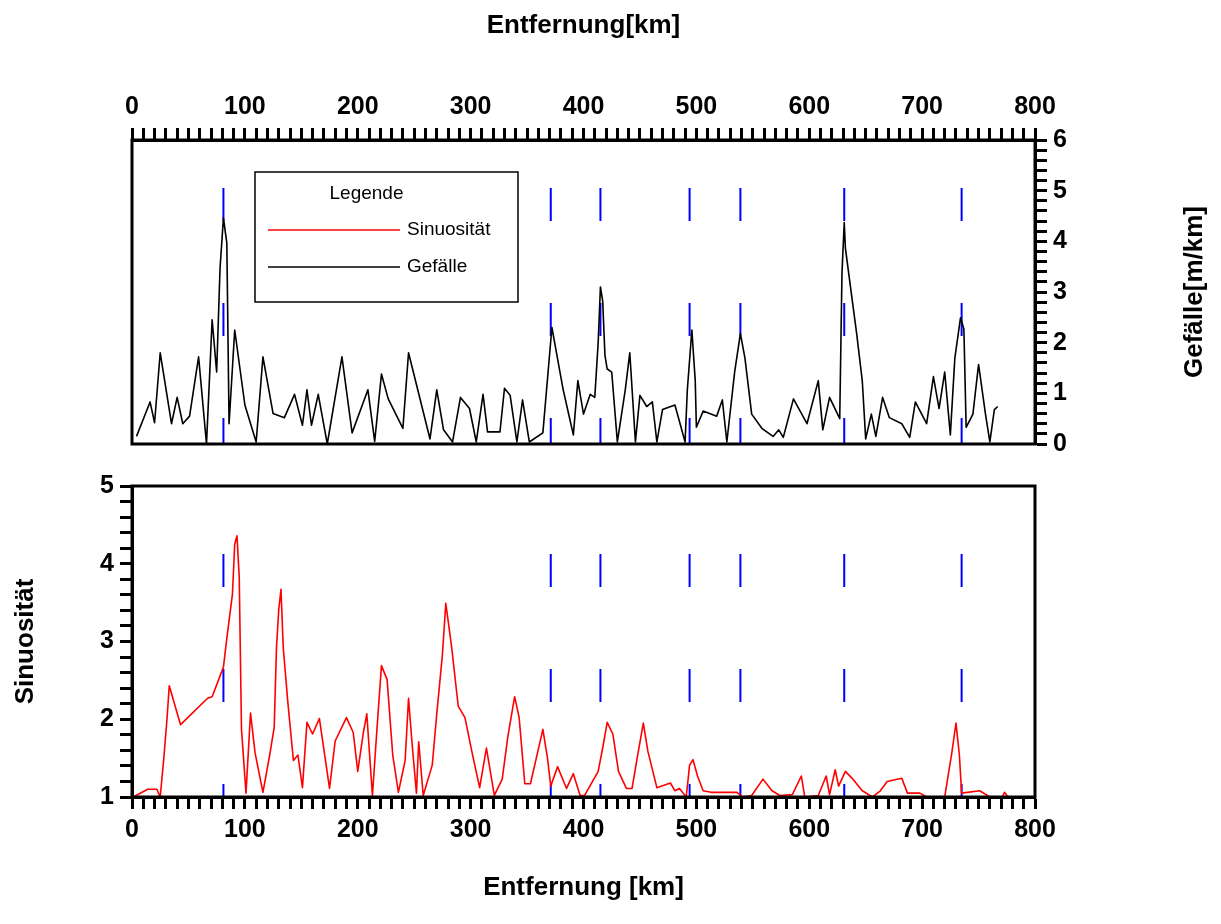  I want to click on legend-title: Legende, so click(366, 193).